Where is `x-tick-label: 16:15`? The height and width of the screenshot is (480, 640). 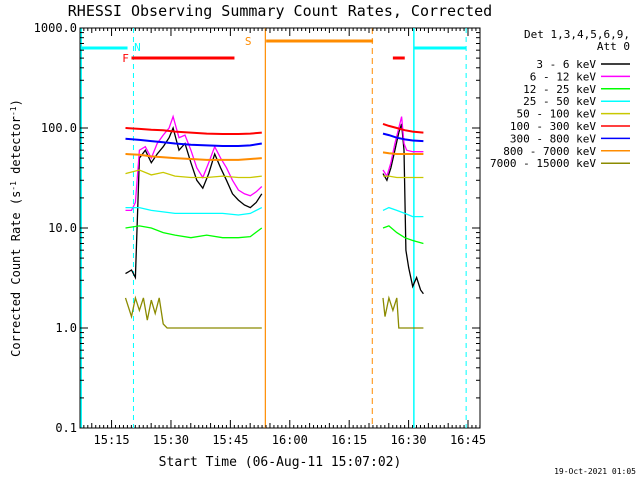
x-tick-label: 16:15 is located at coordinates (349, 440).